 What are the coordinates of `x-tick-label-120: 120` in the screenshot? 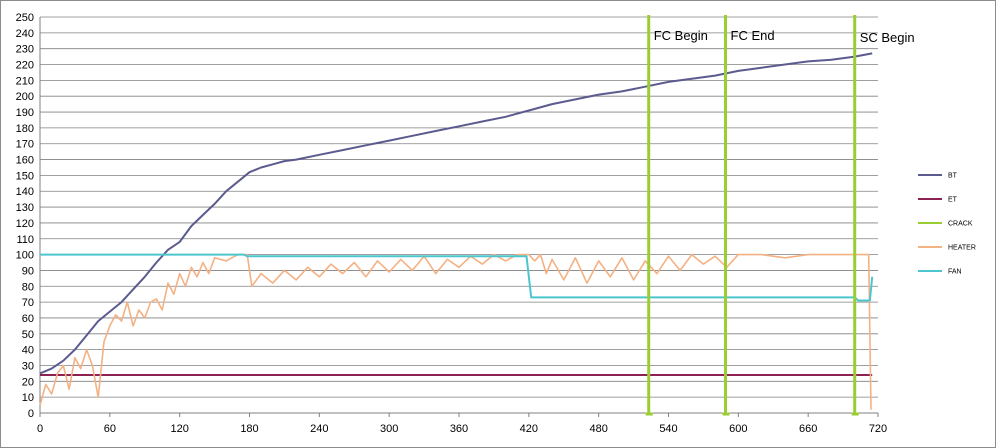 It's located at (179, 429).